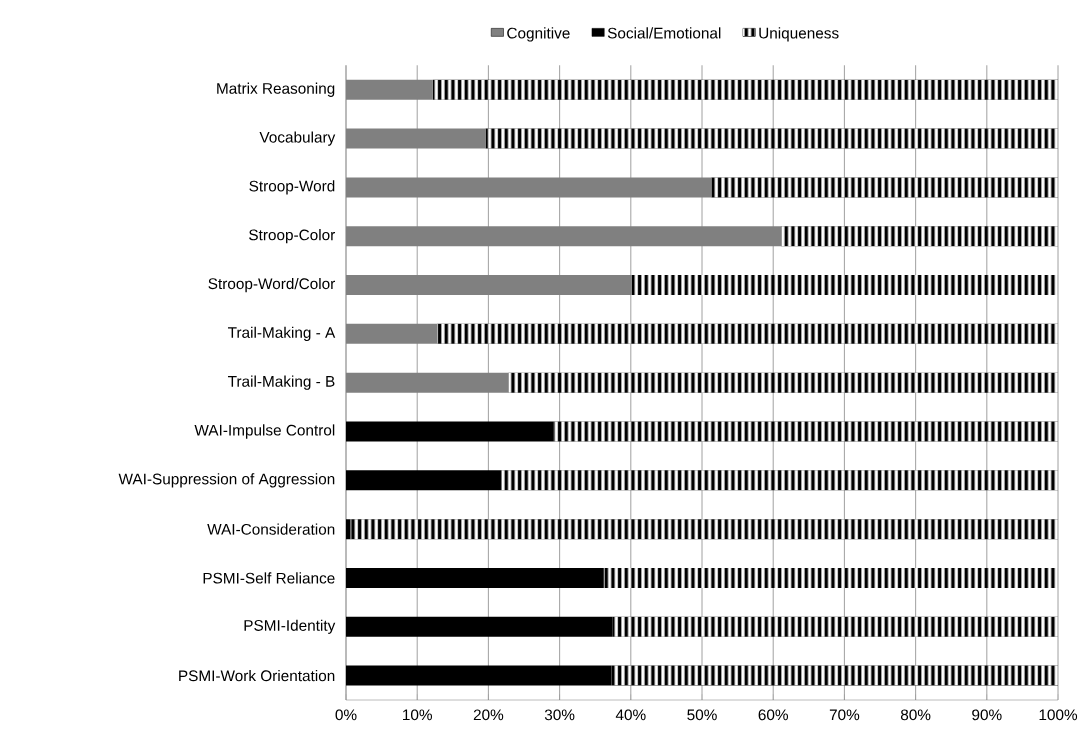 The image size is (1088, 746). What do you see at coordinates (264, 431) in the screenshot?
I see `y-tick-label: WAI-Impulse Control` at bounding box center [264, 431].